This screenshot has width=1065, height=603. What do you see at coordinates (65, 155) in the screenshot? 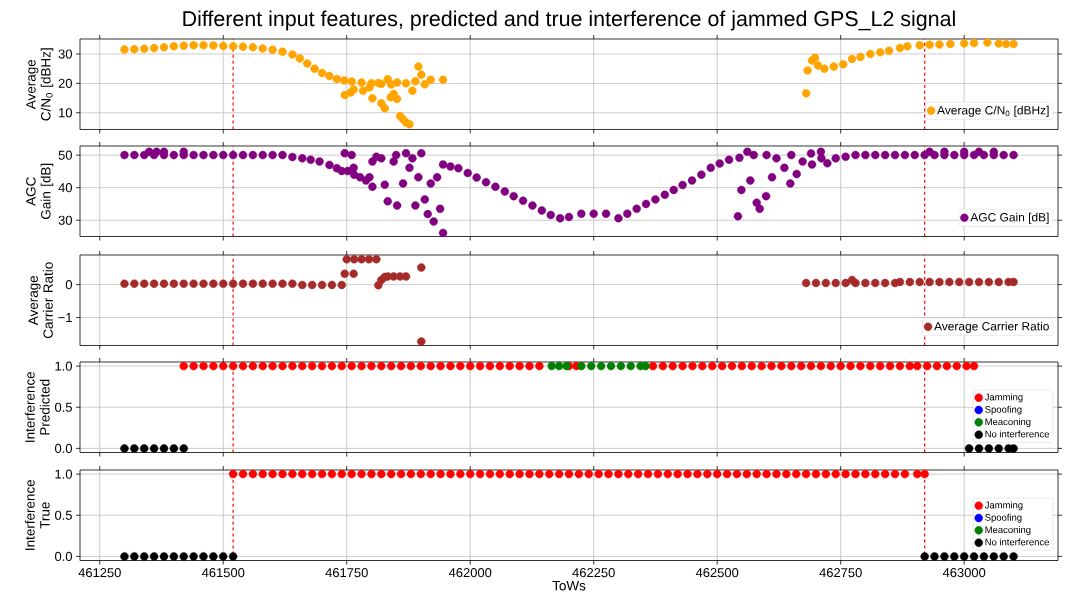
I see `y-tick-label: 50` at bounding box center [65, 155].